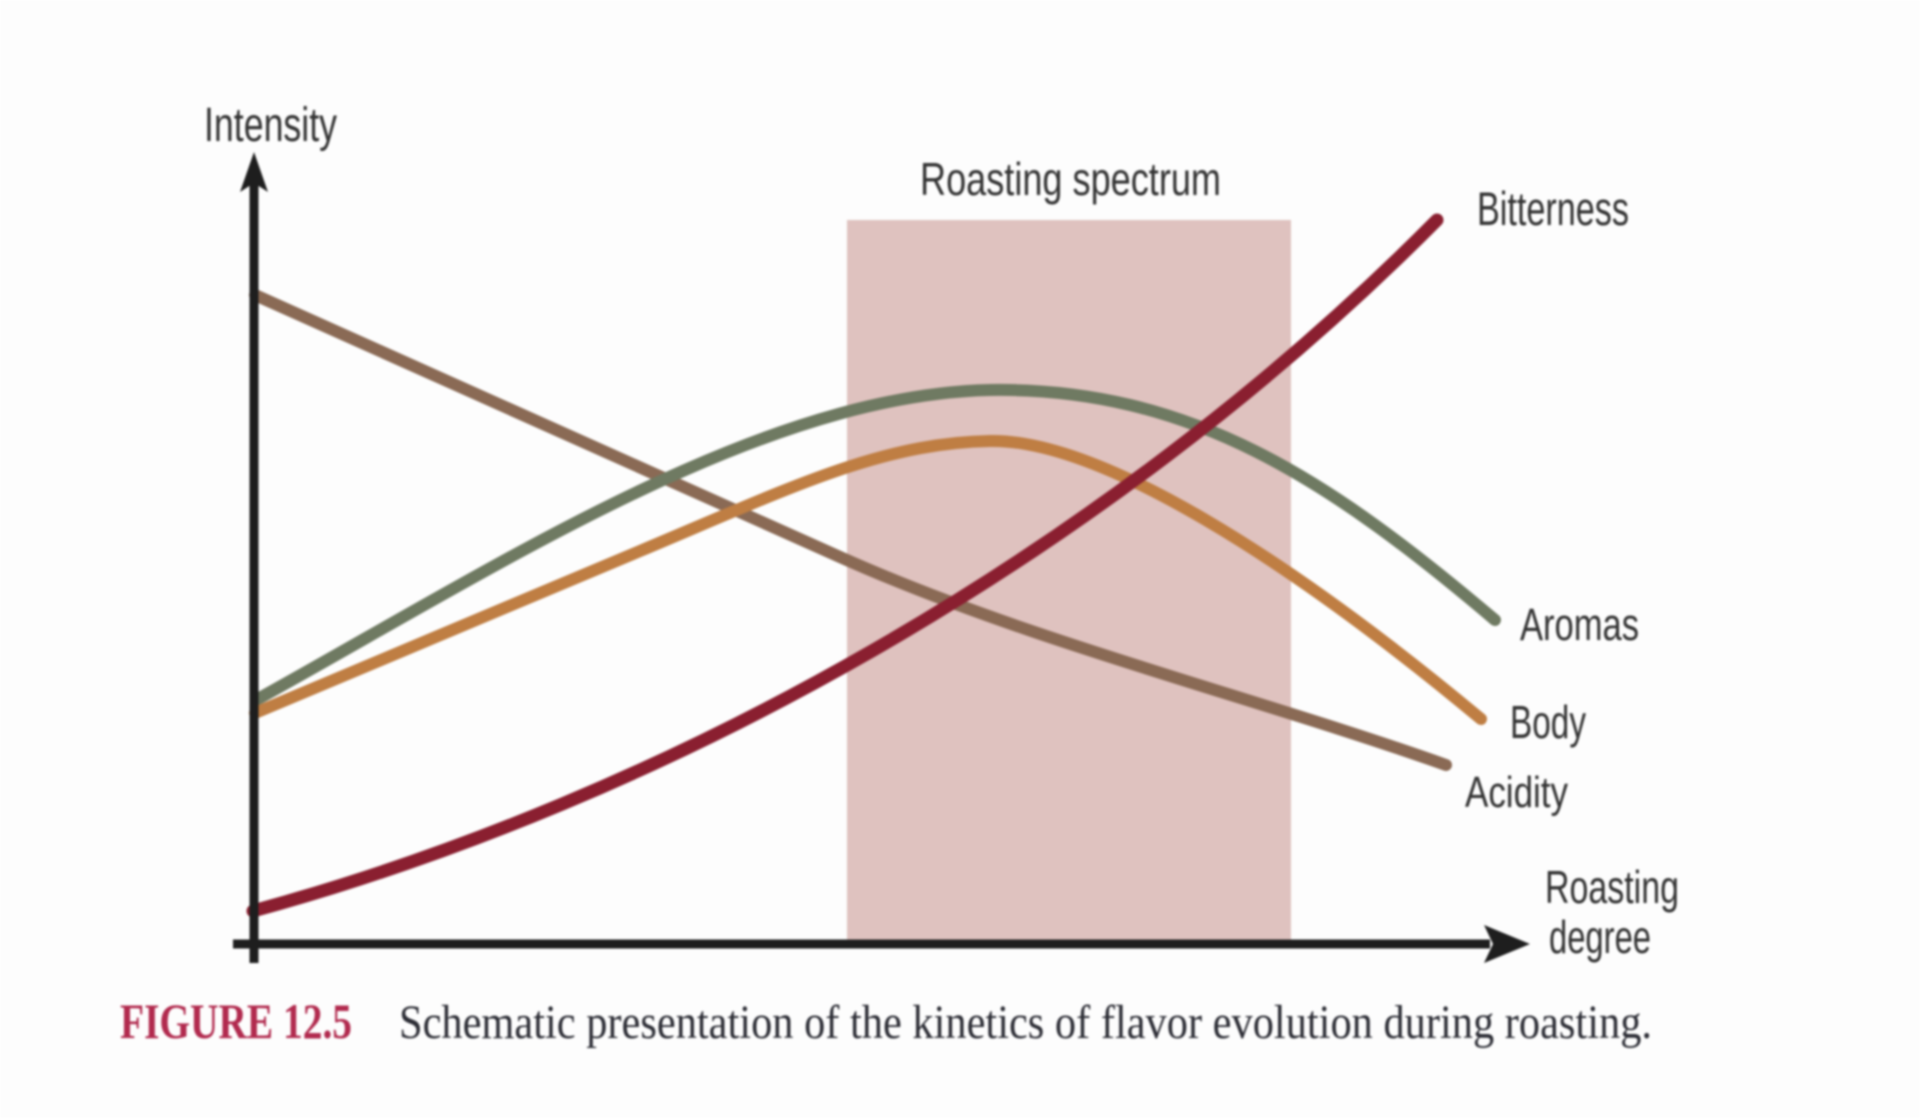 This screenshot has width=1920, height=1118. What do you see at coordinates (1579, 624) in the screenshot?
I see `svg-text: Aromas` at bounding box center [1579, 624].